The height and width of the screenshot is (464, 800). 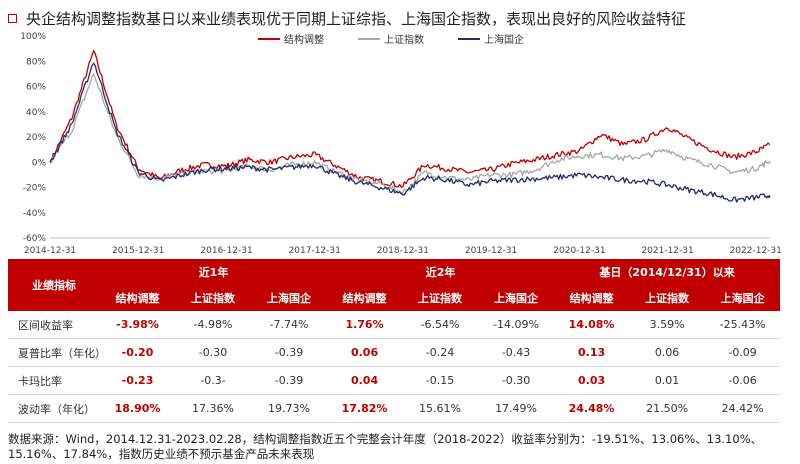 What do you see at coordinates (36, 138) in the screenshot?
I see `y-tick-label: 20%` at bounding box center [36, 138].